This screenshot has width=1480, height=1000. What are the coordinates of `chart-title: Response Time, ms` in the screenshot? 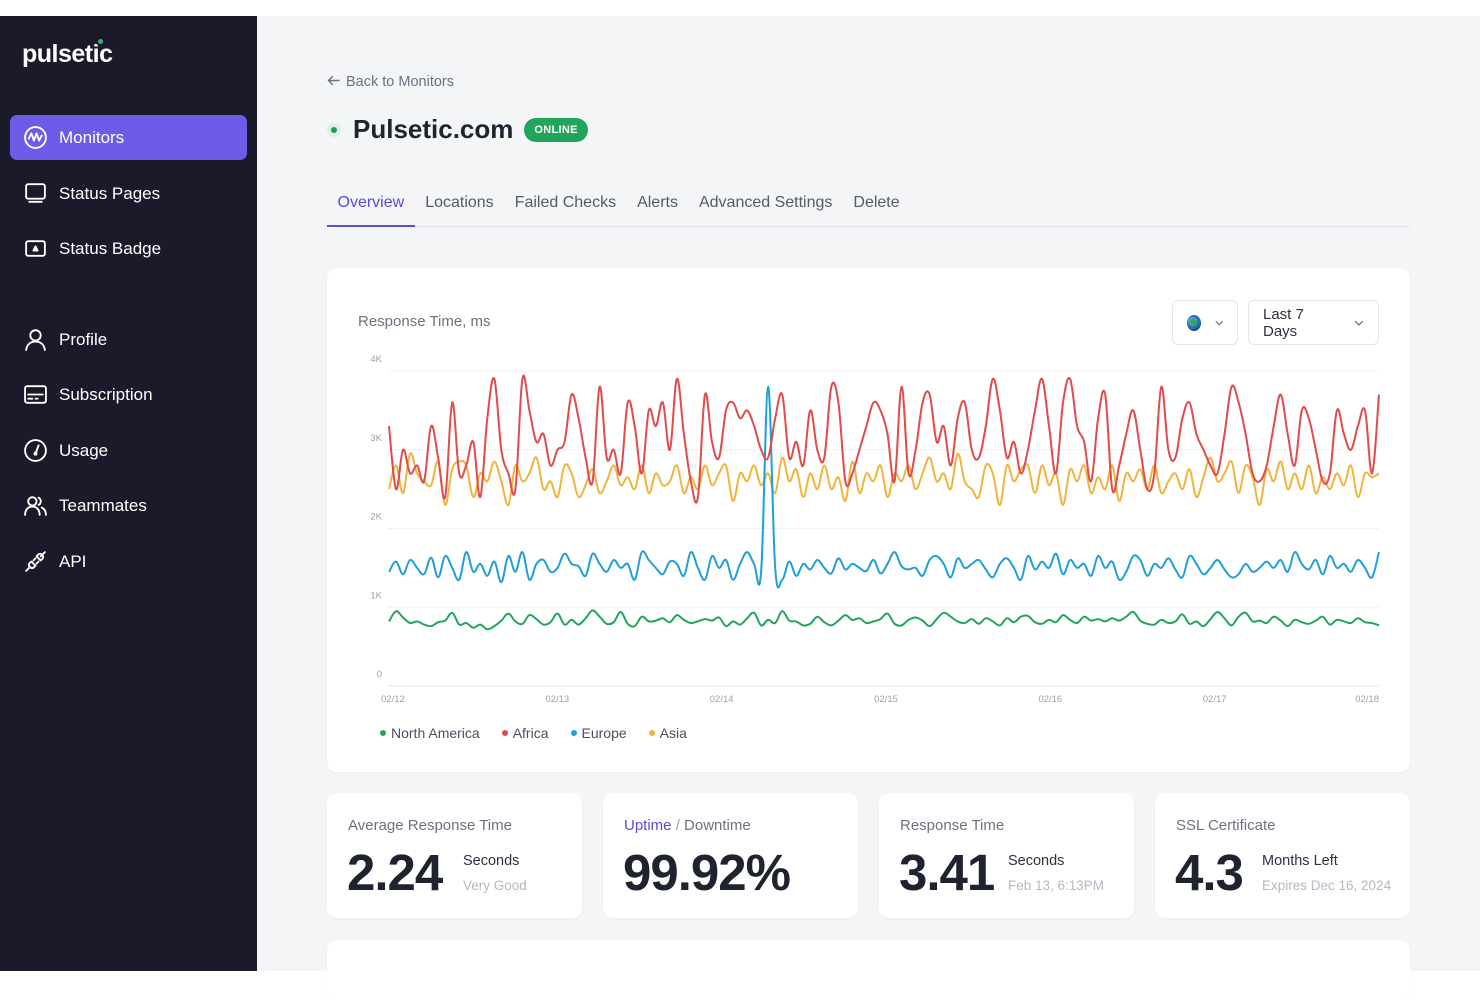 It's located at (424, 321).